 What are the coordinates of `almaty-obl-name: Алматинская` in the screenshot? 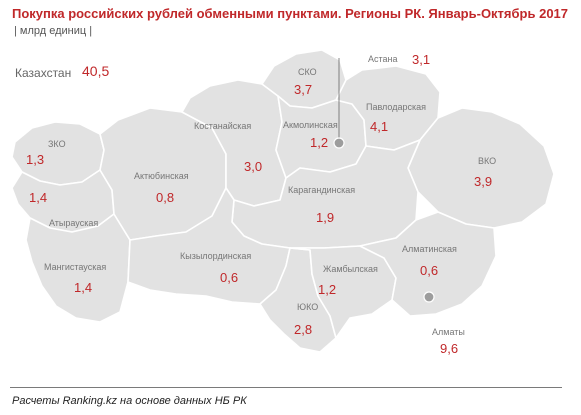 It's located at (429, 249).